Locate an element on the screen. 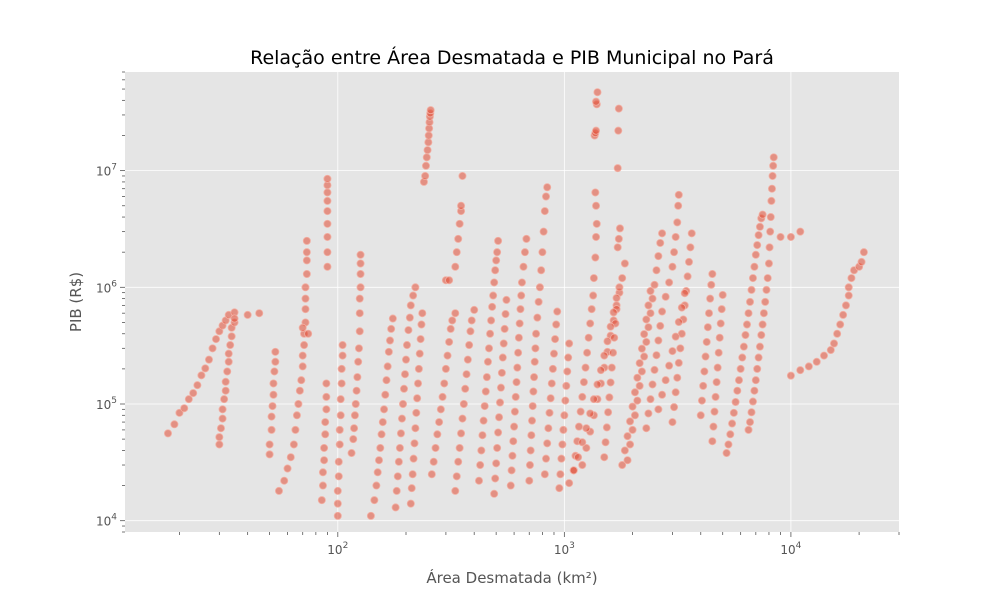  y-tick-label: 105 is located at coordinates (106, 404).